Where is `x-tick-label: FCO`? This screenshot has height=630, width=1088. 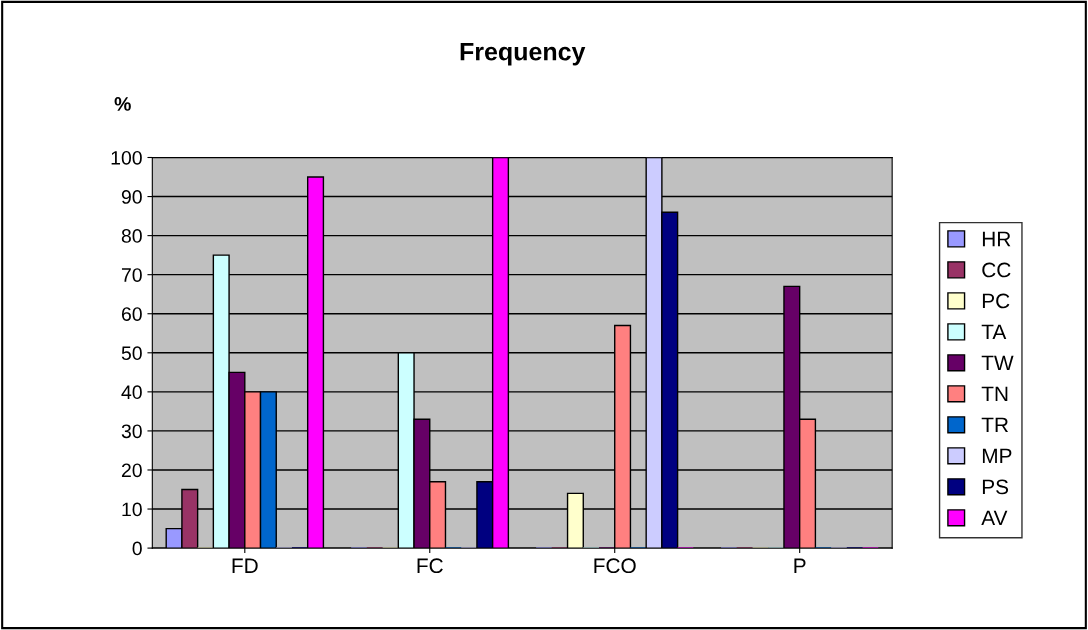
x-tick-label: FCO is located at coordinates (615, 566).